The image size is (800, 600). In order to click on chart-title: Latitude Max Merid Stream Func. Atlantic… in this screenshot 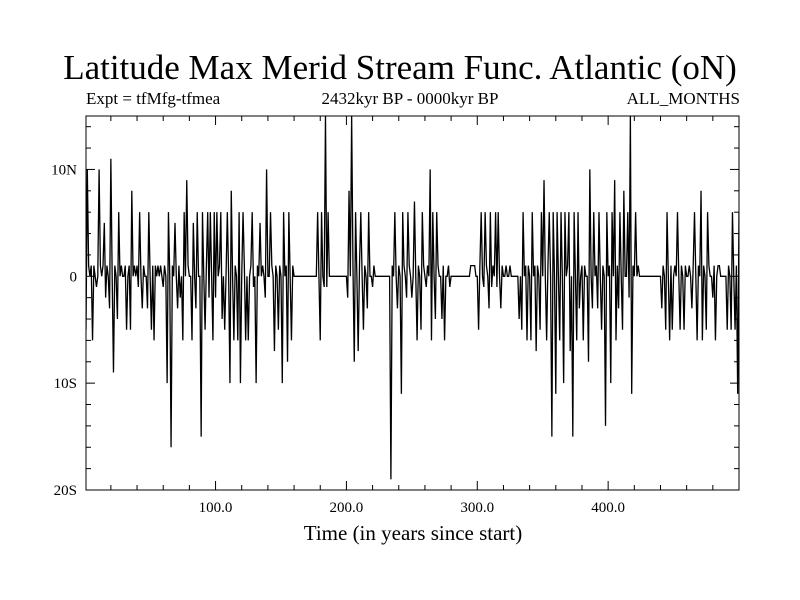, I will do `click(400, 67)`.